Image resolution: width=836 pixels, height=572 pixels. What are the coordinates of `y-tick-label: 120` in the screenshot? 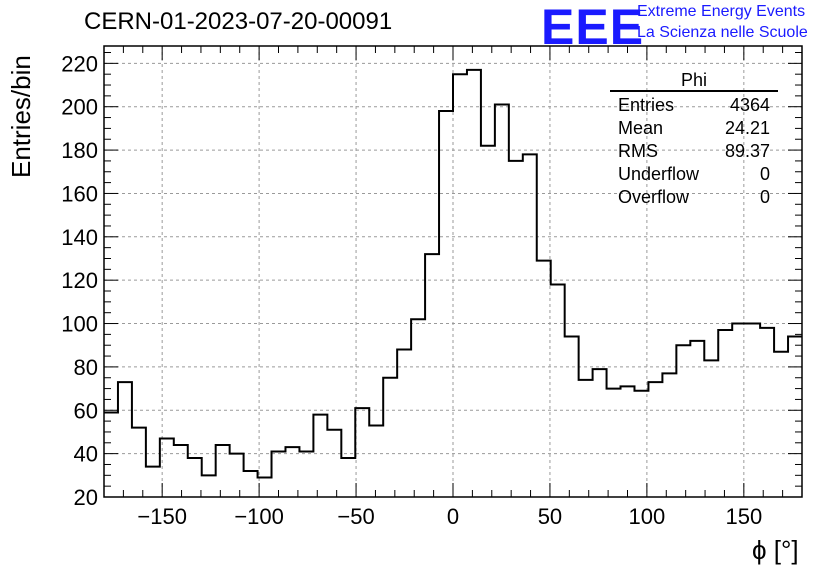 It's located at (79, 280).